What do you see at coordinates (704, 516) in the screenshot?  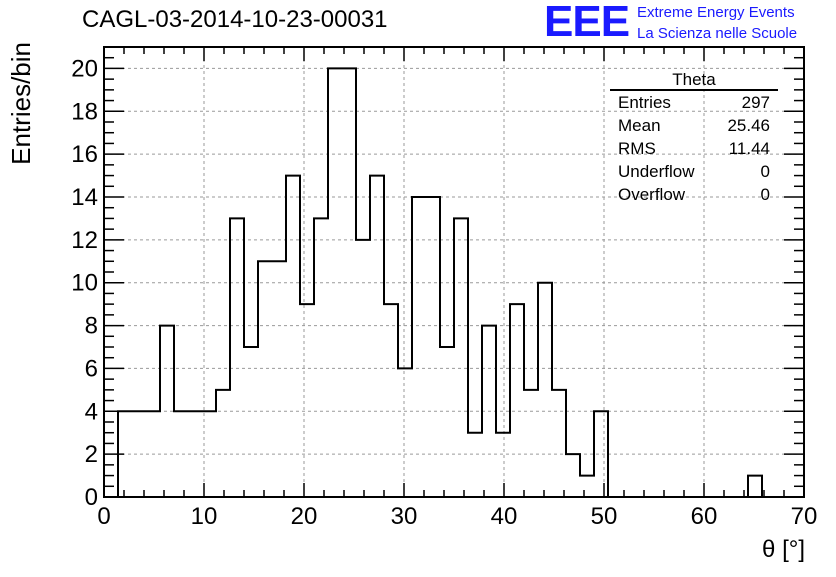 I see `x-tick-label: 60` at bounding box center [704, 516].